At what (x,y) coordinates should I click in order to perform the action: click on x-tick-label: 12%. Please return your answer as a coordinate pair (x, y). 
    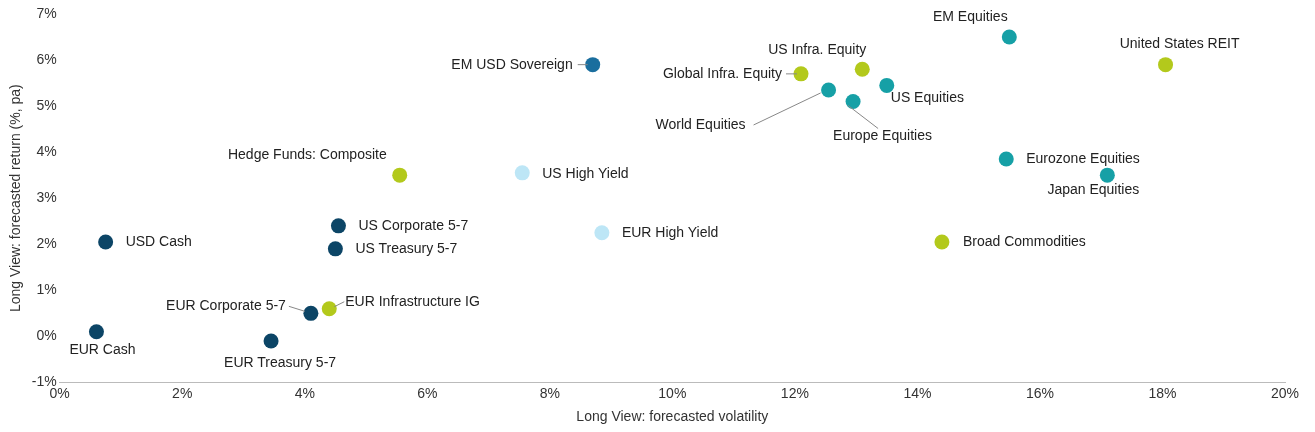
    Looking at the image, I should click on (794, 392).